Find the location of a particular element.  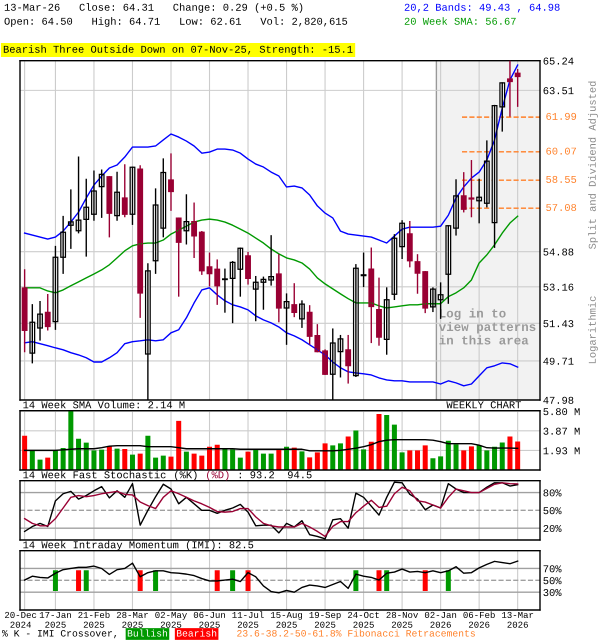

x-tick-label: 15-Aug 2025 is located at coordinates (286, 620).